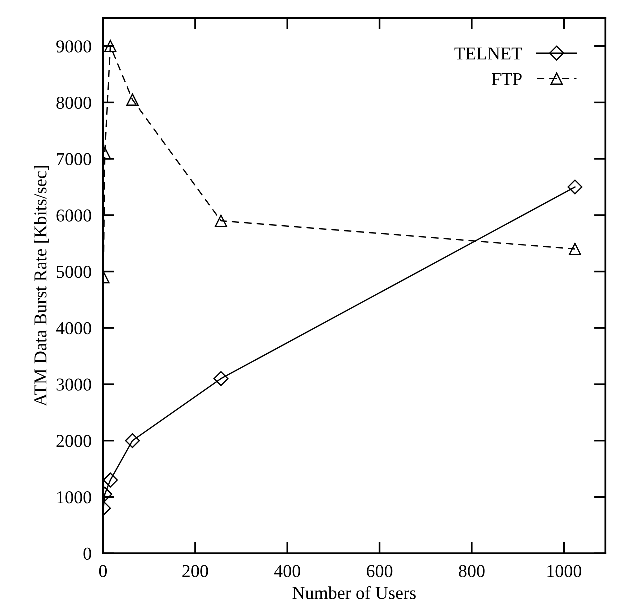 The height and width of the screenshot is (605, 618). What do you see at coordinates (88, 554) in the screenshot?
I see `y-tick-label: 0` at bounding box center [88, 554].